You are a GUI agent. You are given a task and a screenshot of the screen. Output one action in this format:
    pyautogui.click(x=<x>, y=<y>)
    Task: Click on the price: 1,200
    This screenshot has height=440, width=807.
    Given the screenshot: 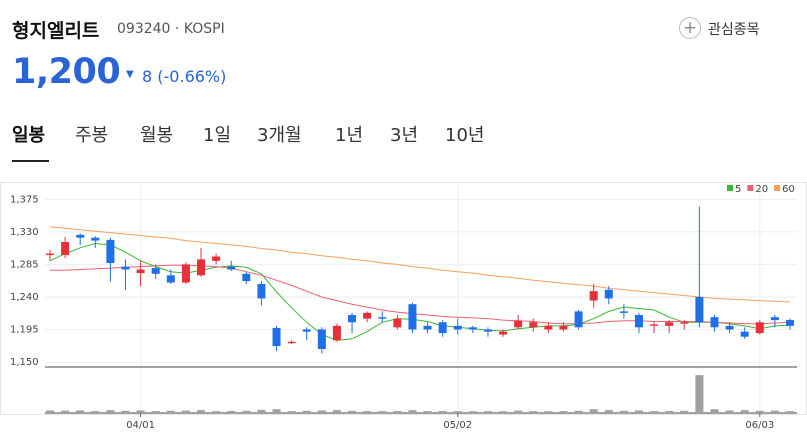 What is the action you would take?
    pyautogui.click(x=66, y=72)
    